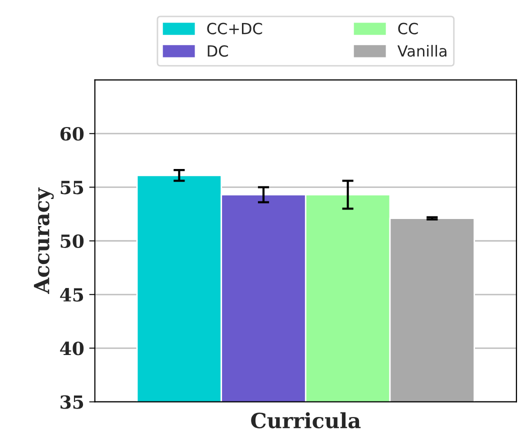 This screenshot has width=527, height=444. Describe the element at coordinates (72, 241) in the screenshot. I see `y-tick-label: 50` at that location.